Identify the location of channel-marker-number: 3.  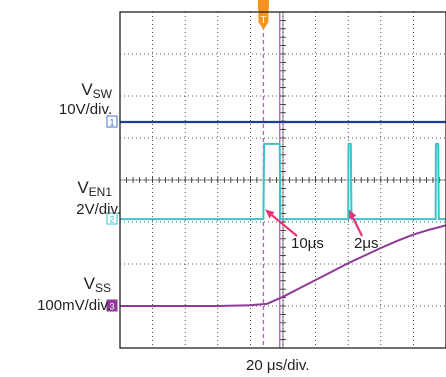
(111, 307).